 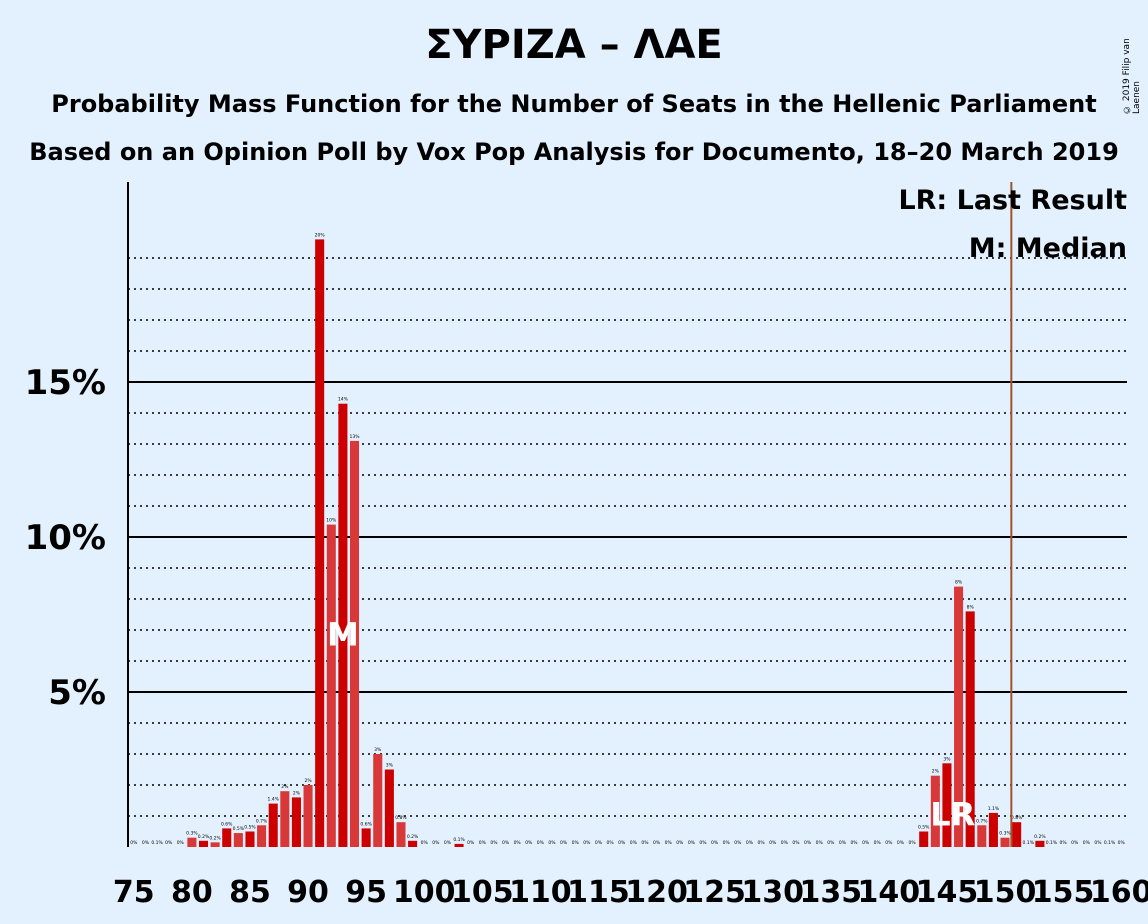 What do you see at coordinates (250, 892) in the screenshot?
I see `x-tick-label: 85` at bounding box center [250, 892].